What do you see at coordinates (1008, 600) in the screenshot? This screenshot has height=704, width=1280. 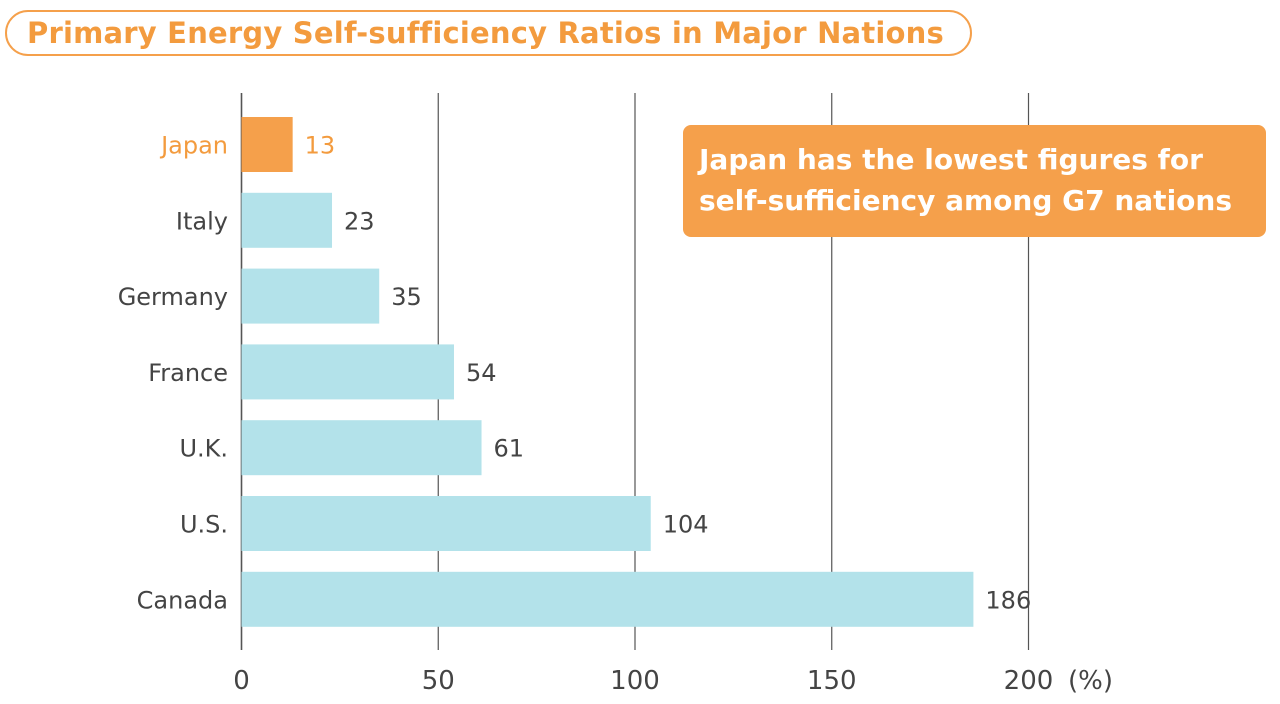 I see `data-label: 186` at bounding box center [1008, 600].